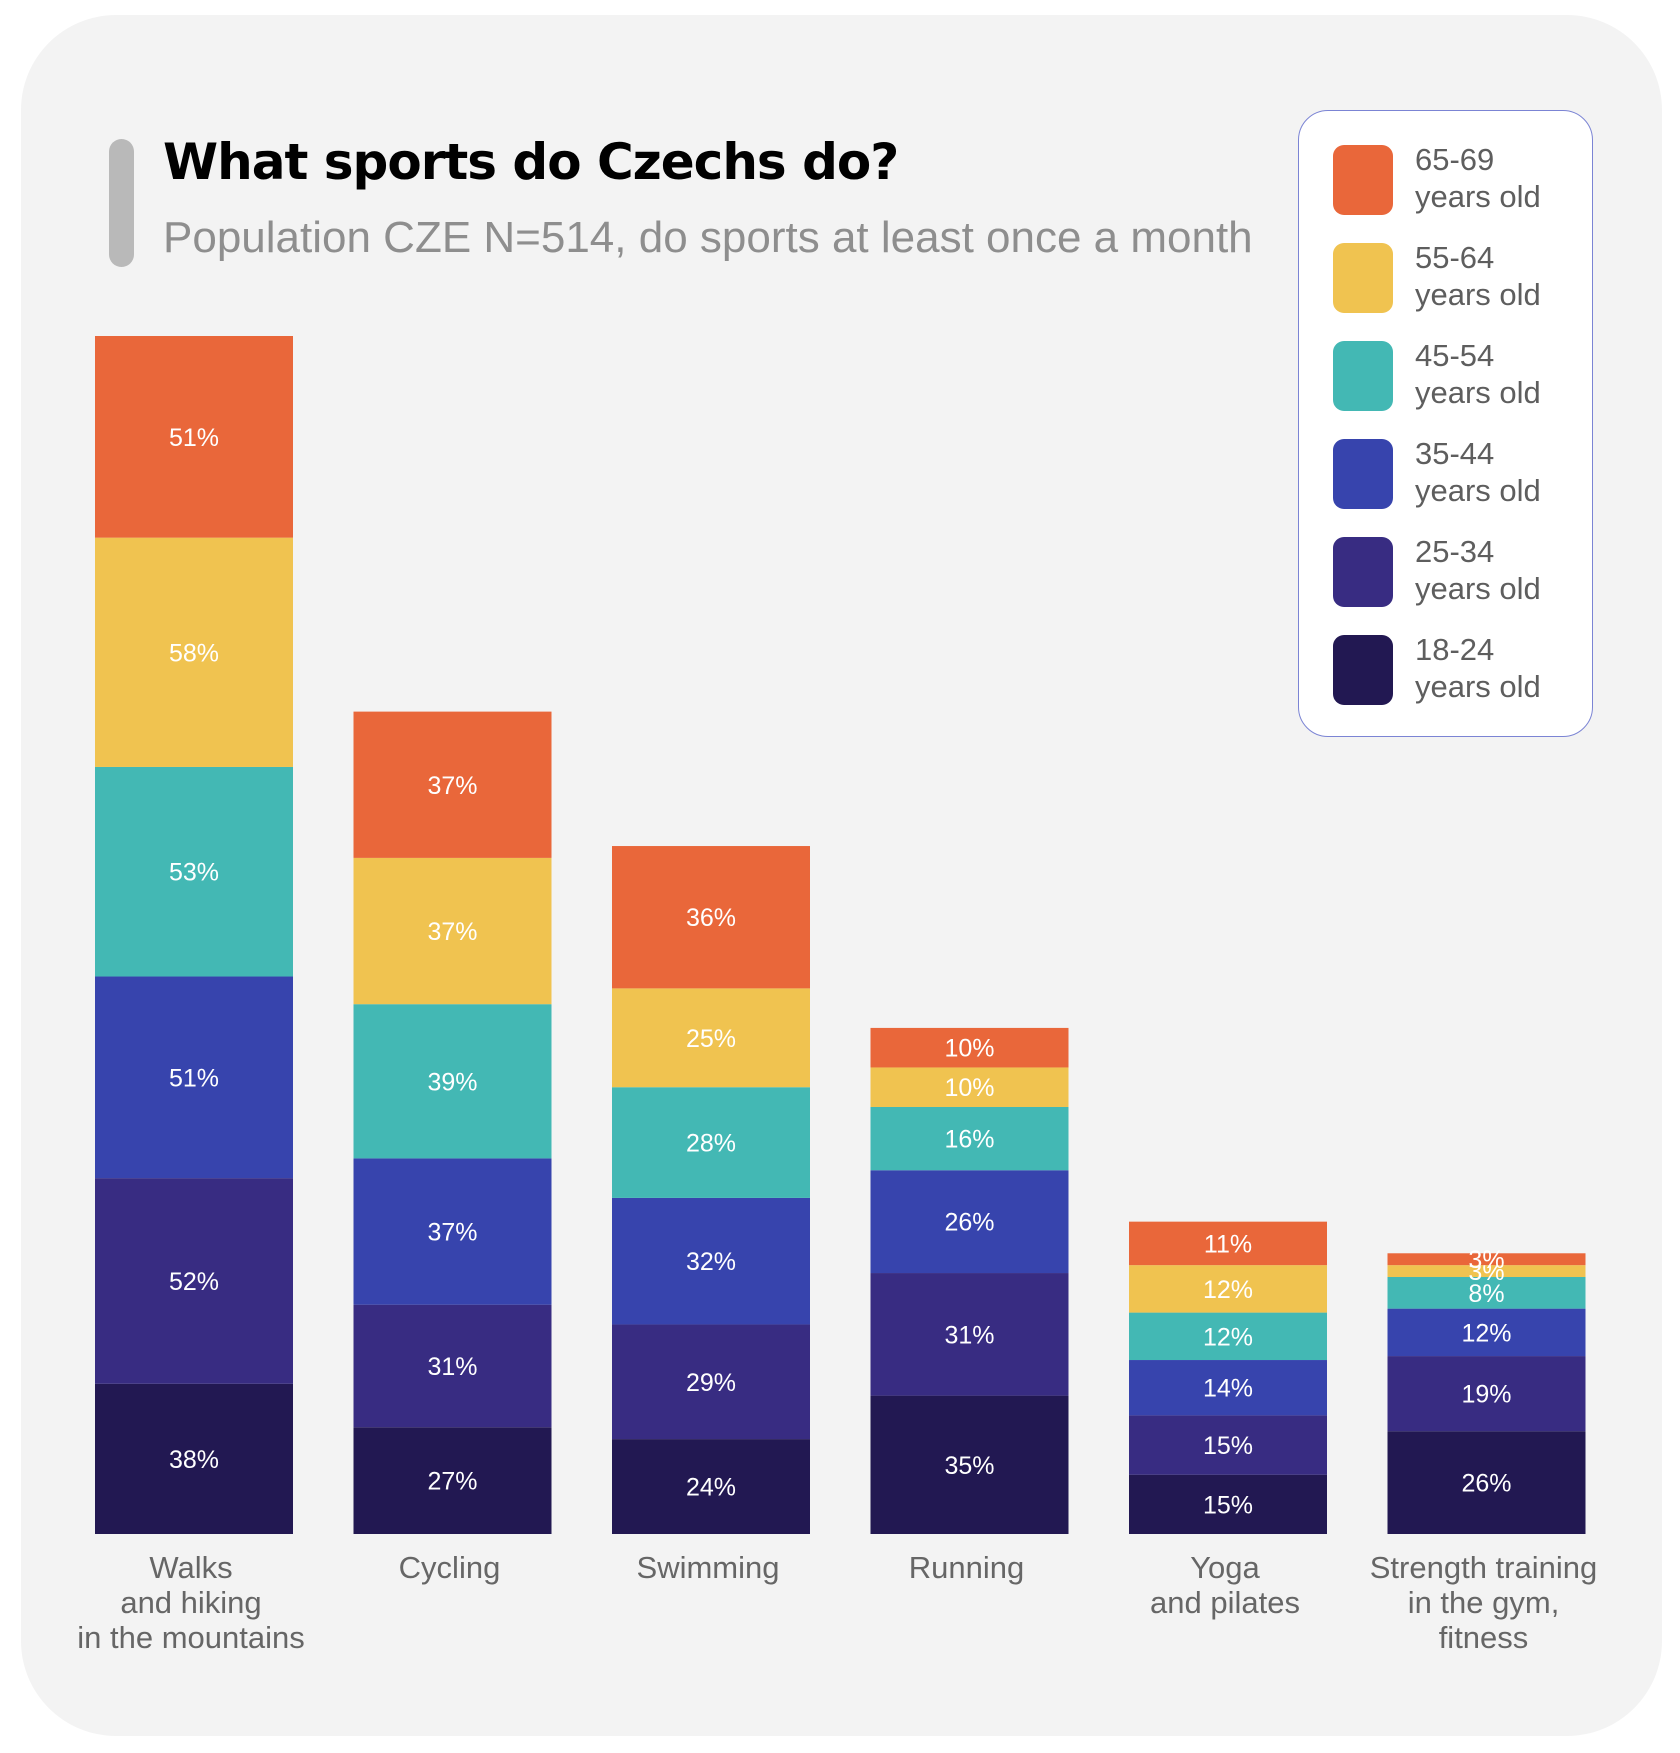 The image size is (1680, 1753). I want to click on chart-title: What sports do Czechs do?, so click(531, 162).